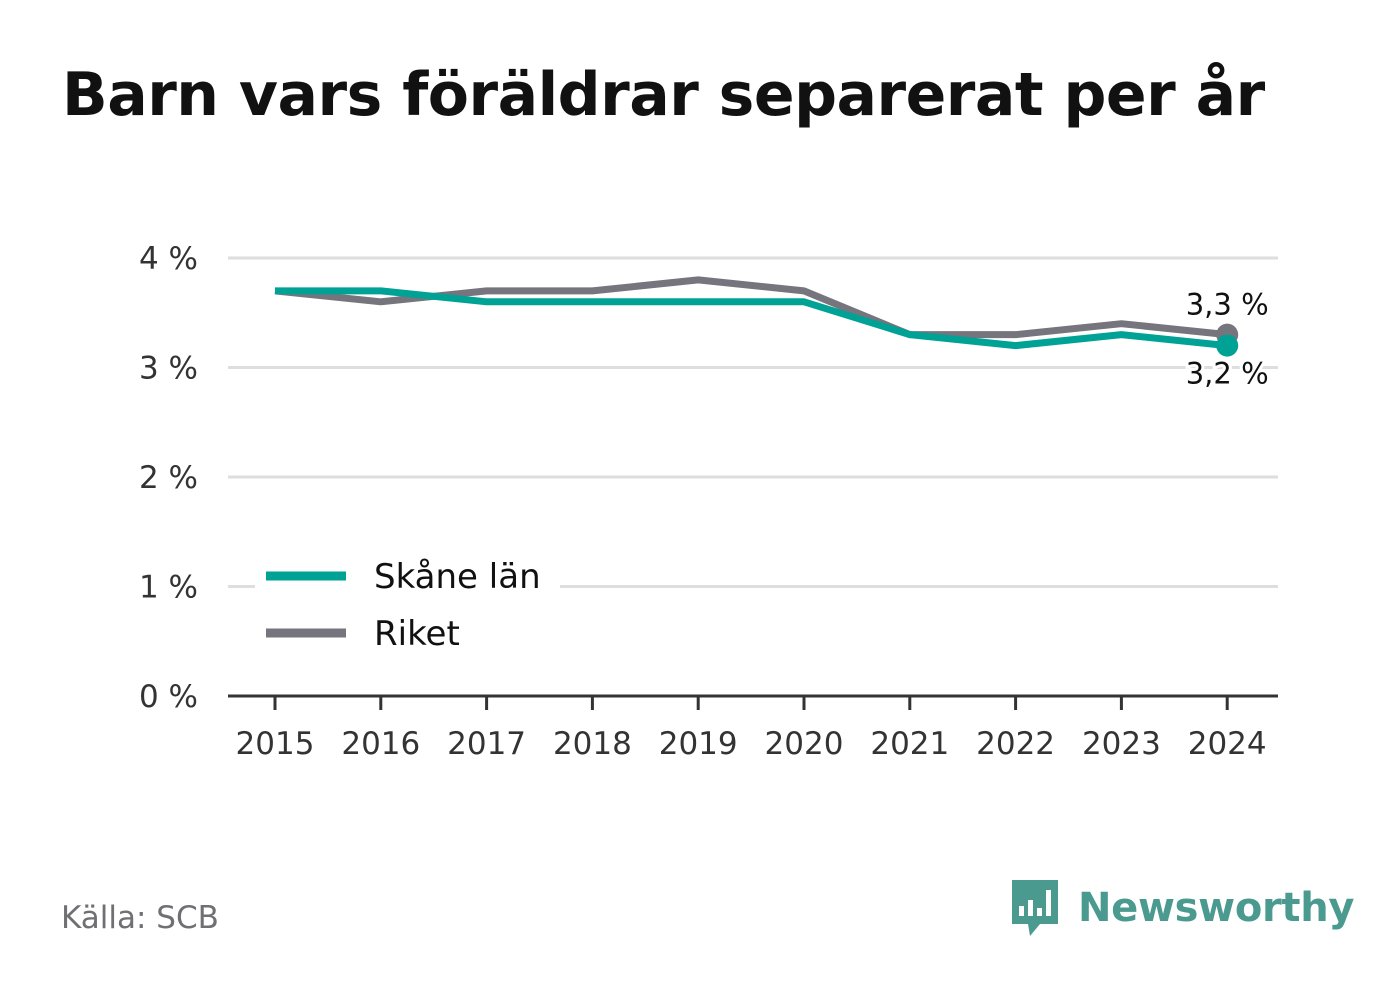 The height and width of the screenshot is (999, 1382). What do you see at coordinates (457, 577) in the screenshot?
I see `legend-label: Skåne län` at bounding box center [457, 577].